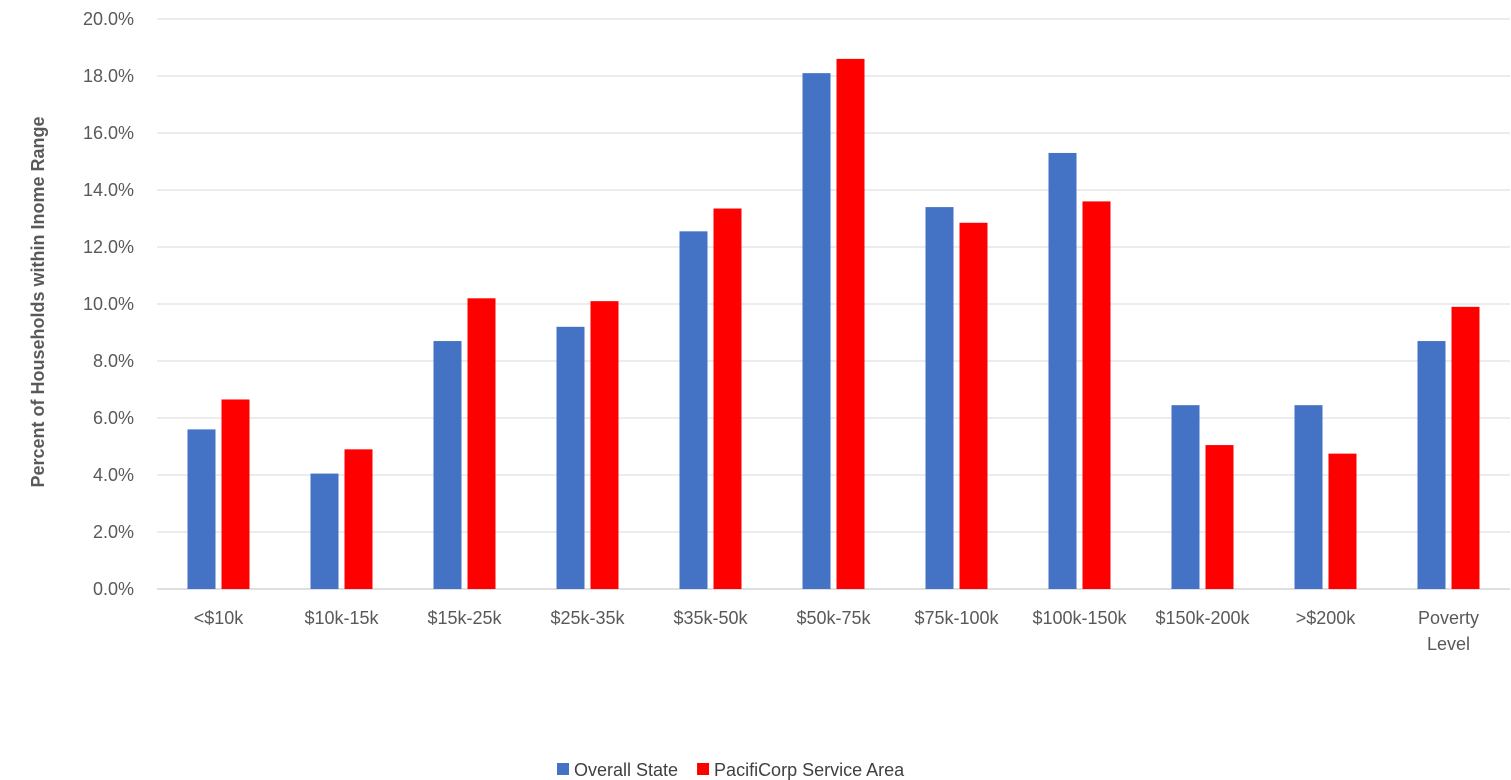 Image resolution: width=1511 pixels, height=780 pixels. Describe the element at coordinates (956, 618) in the screenshot. I see `x-tick-label: $75k-100k` at that location.